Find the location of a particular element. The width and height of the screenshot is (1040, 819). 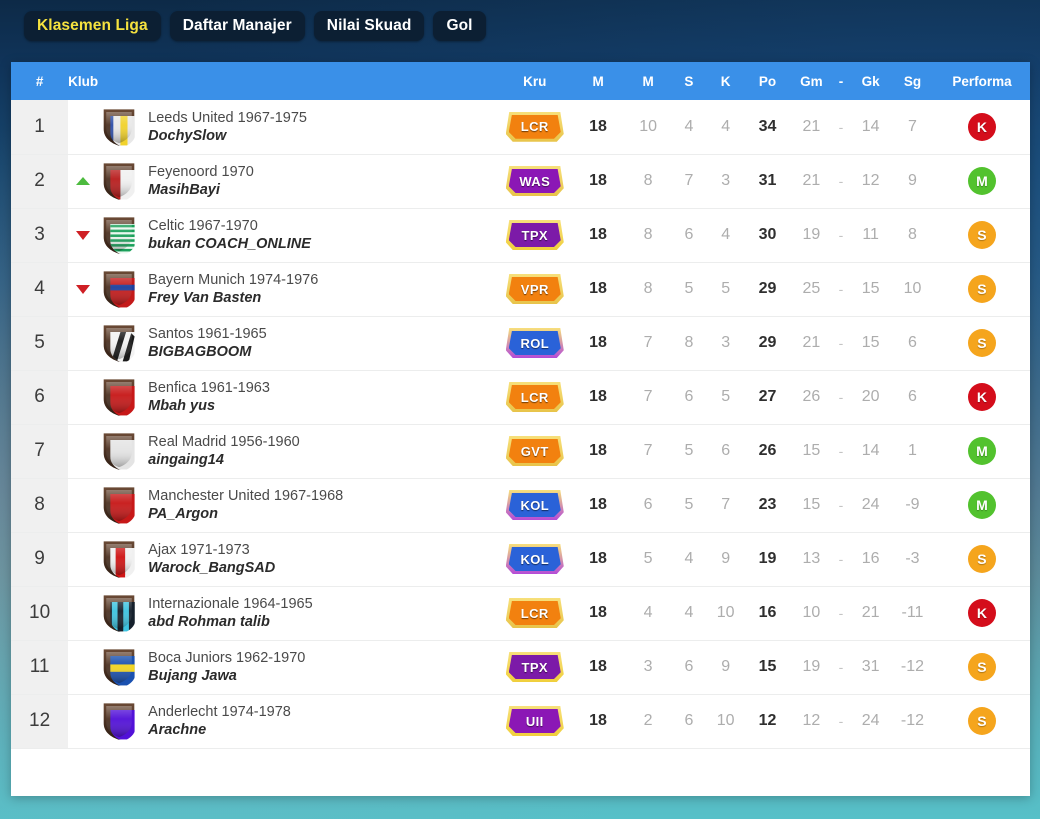

table-row: 11 Boca Juniors 1962-1970 Bujang Jawa is located at coordinates (520, 667).